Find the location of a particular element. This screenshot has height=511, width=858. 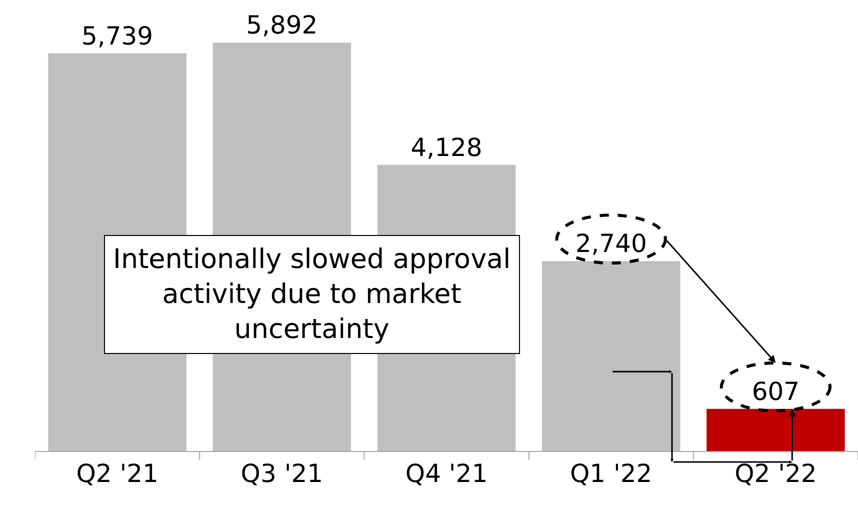

annotation: Intentionally slowed approval activity due to market uncertainty is located at coordinates (312, 295).